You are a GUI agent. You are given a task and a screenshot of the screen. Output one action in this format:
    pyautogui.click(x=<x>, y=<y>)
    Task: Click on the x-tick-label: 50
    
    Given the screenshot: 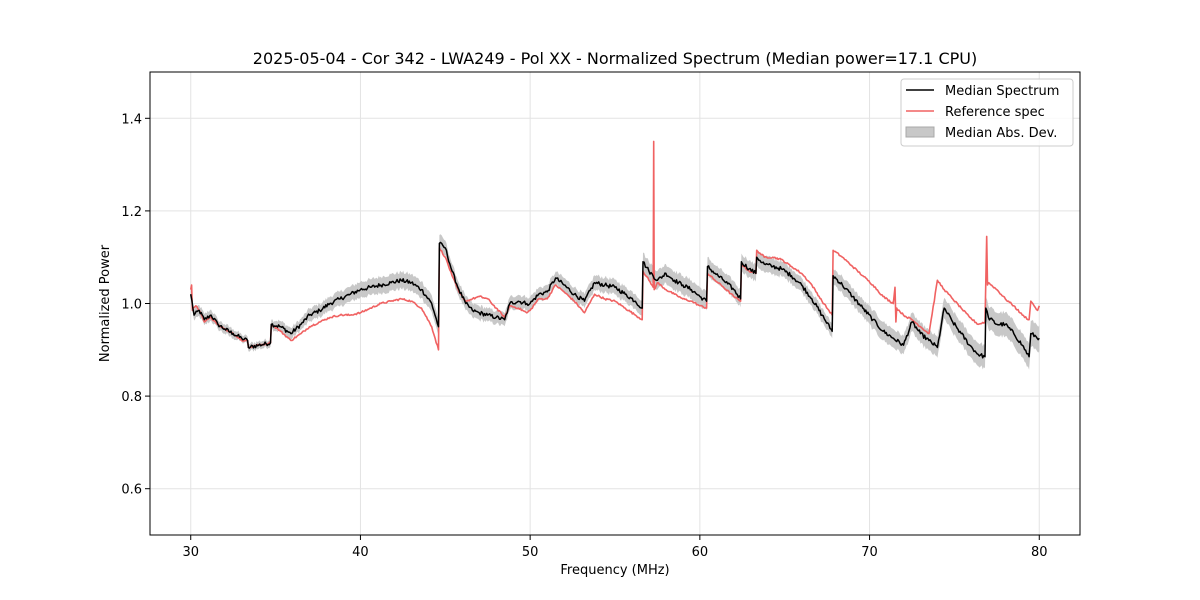 What is the action you would take?
    pyautogui.click(x=530, y=552)
    